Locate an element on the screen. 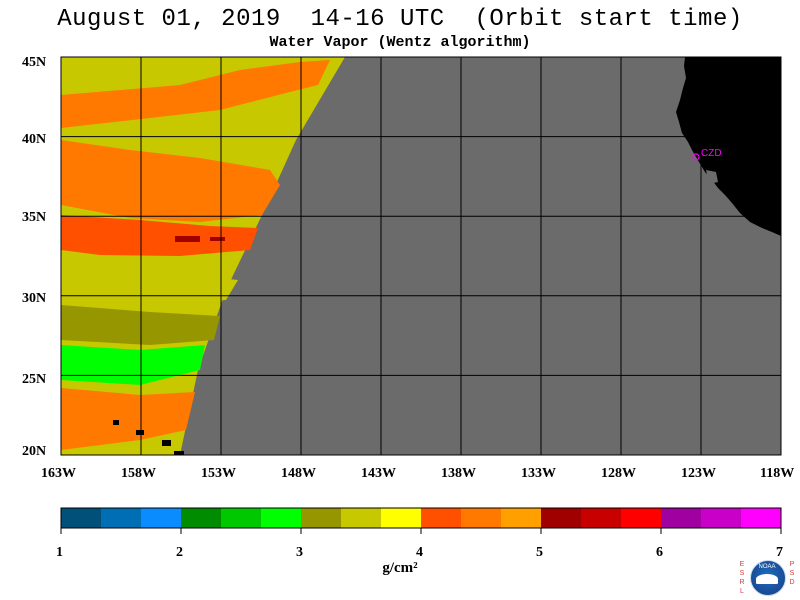 The height and width of the screenshot is (600, 800). hawaii-islands is located at coordinates (148, 437).